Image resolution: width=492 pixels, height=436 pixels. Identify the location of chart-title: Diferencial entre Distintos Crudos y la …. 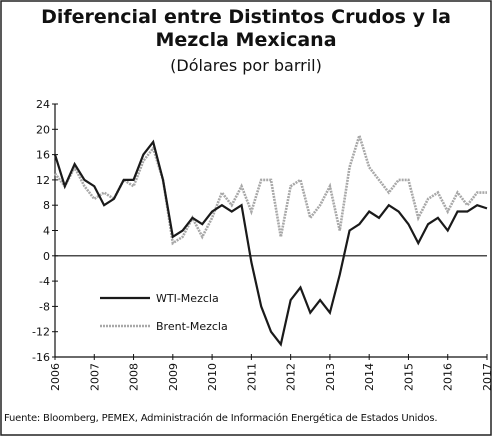
(246, 28).